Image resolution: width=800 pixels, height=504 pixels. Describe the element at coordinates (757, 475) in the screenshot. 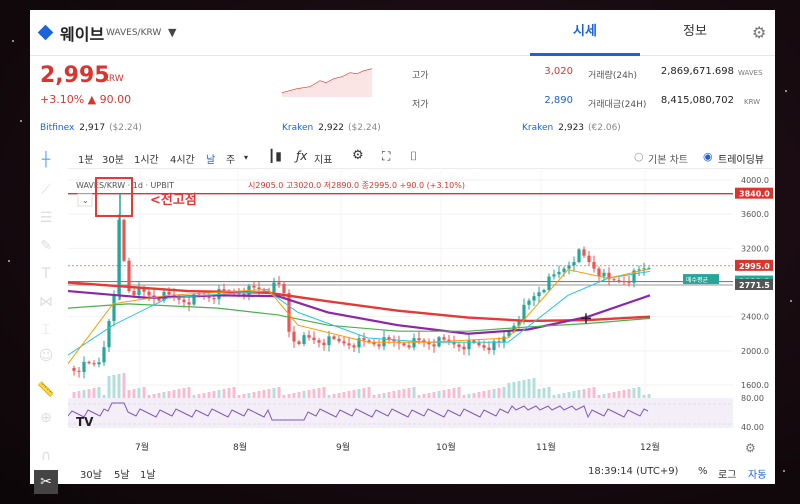

I see `auto-toggle: 자동` at that location.